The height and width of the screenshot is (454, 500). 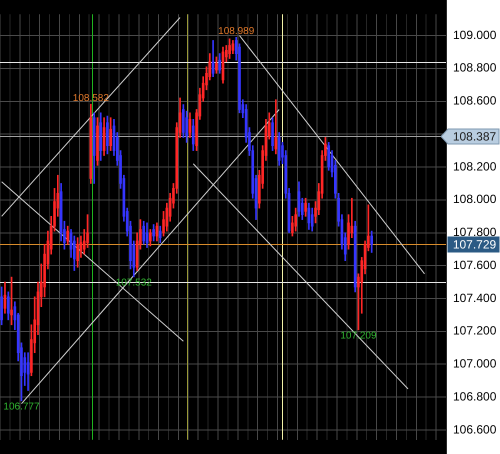 What do you see at coordinates (475, 331) in the screenshot?
I see `y-tick-label: 107.200` at bounding box center [475, 331].